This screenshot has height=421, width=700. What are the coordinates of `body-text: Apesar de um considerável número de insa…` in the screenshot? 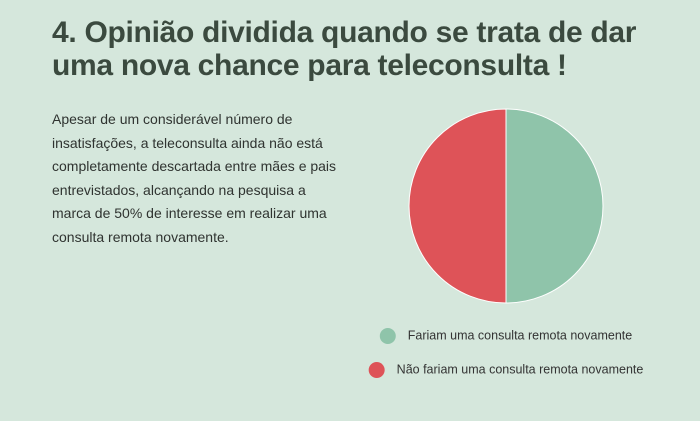 It's located at (194, 178).